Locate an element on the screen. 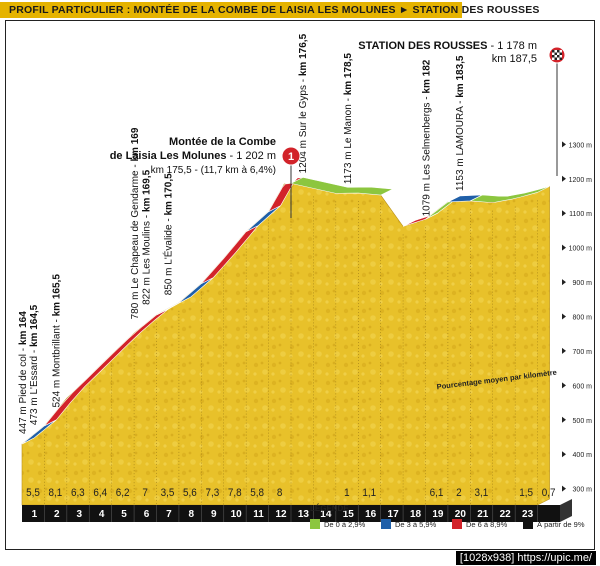 The height and width of the screenshot is (566, 600). finish-km: km 187,5 is located at coordinates (514, 59).